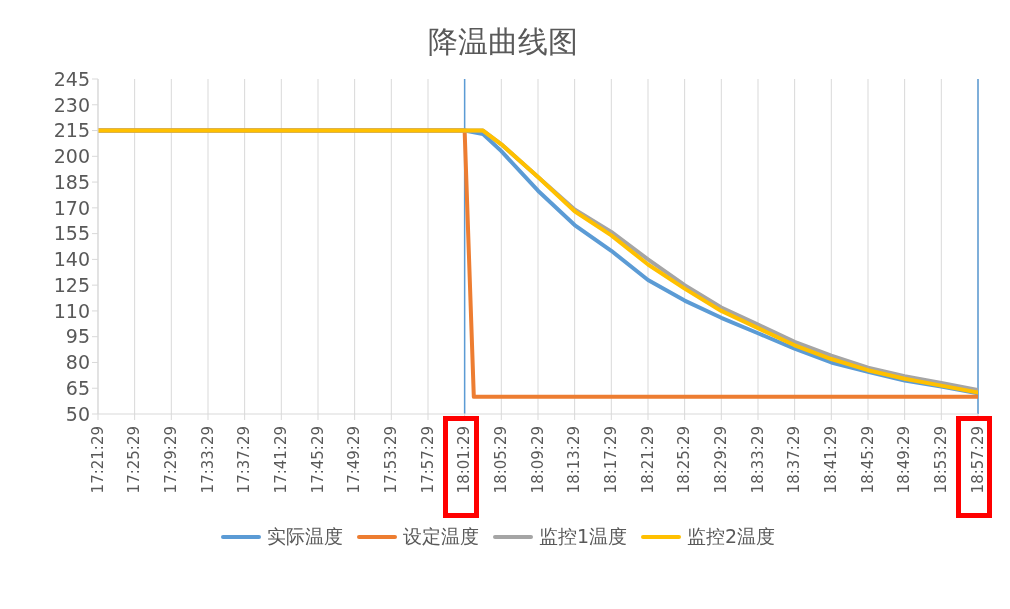 This screenshot has height=609, width=1010. I want to click on x-tick-label: 18:57:29, so click(977, 460).